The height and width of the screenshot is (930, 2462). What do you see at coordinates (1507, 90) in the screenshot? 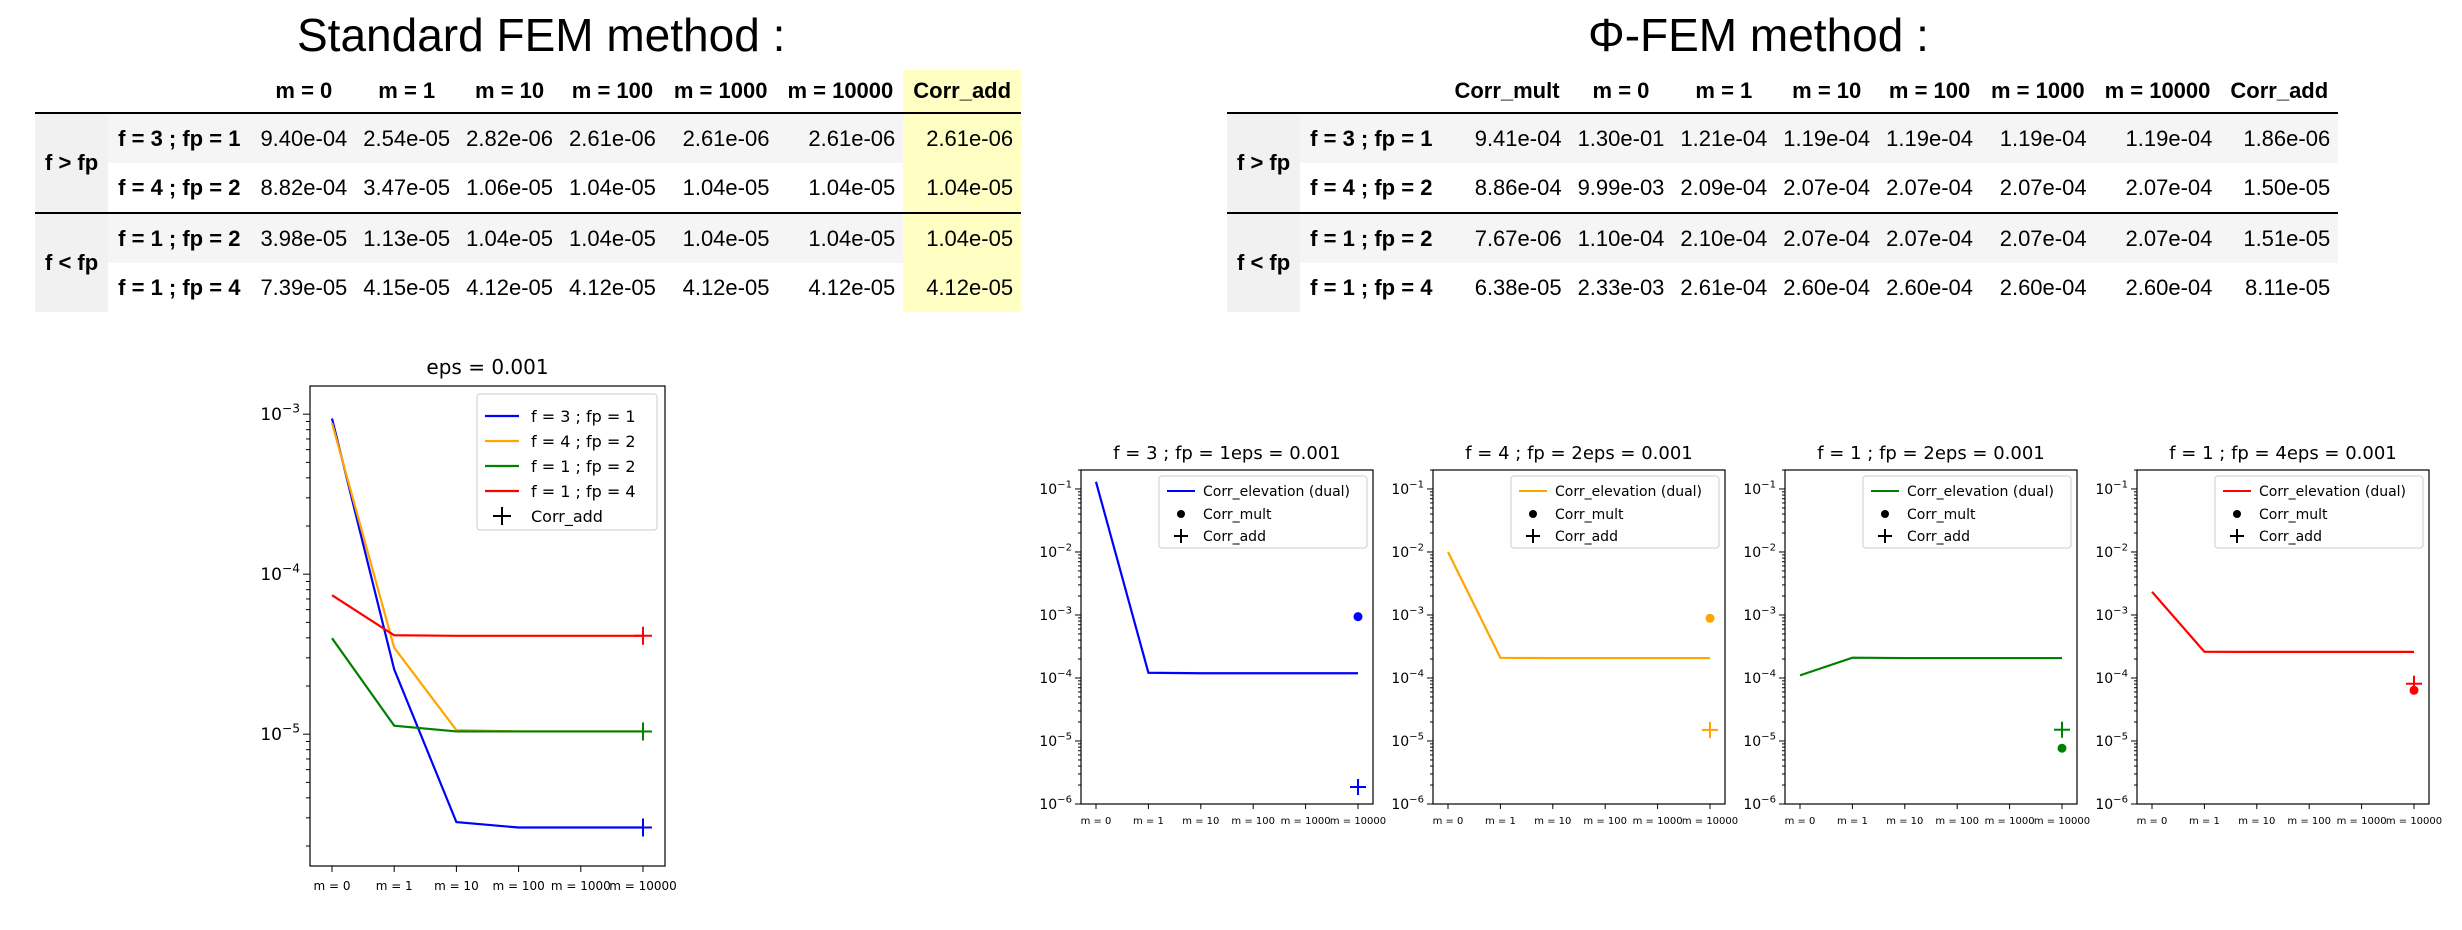
I see `column-header: Corr_mult` at bounding box center [1507, 90].